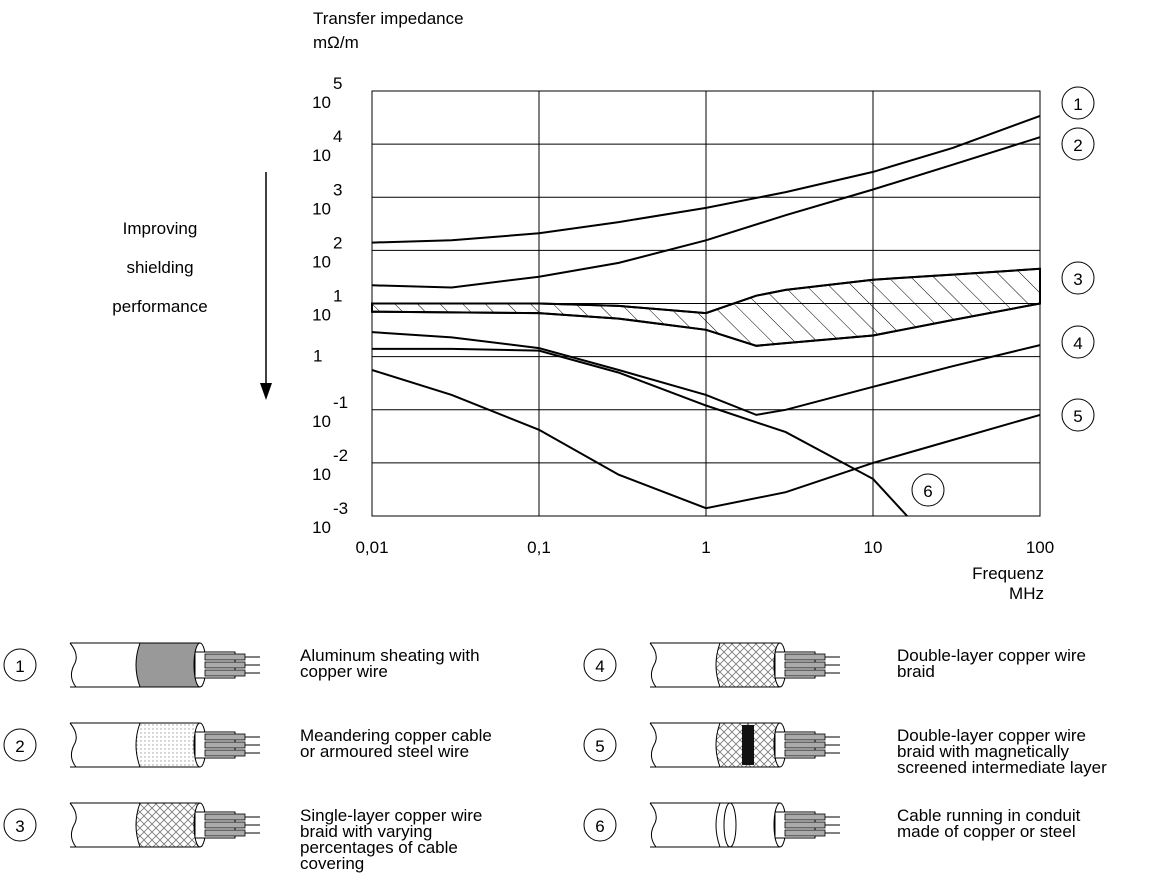 The image size is (1169, 879). Describe the element at coordinates (160, 228) in the screenshot. I see `annotation: Improving` at that location.